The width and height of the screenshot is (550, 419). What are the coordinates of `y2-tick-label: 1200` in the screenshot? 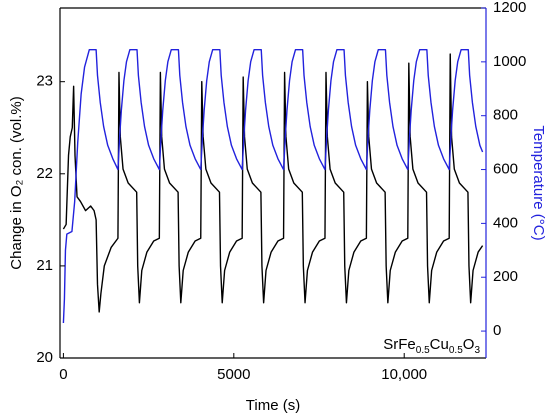 It's located at (509, 8).